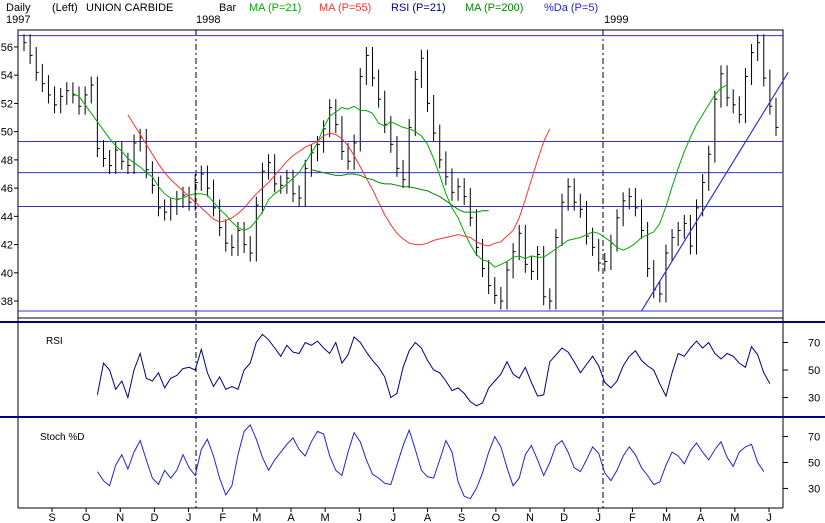  Describe the element at coordinates (814, 438) in the screenshot. I see `stoch-tick-label: 70` at that location.